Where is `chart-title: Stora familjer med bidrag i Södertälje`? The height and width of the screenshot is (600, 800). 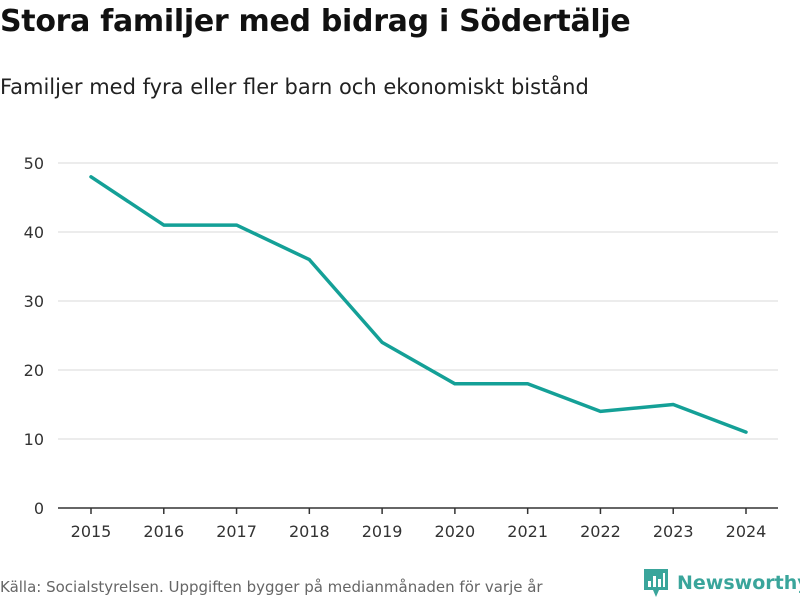
chart-title: Stora familjer med bidrag i Södertälje is located at coordinates (315, 21).